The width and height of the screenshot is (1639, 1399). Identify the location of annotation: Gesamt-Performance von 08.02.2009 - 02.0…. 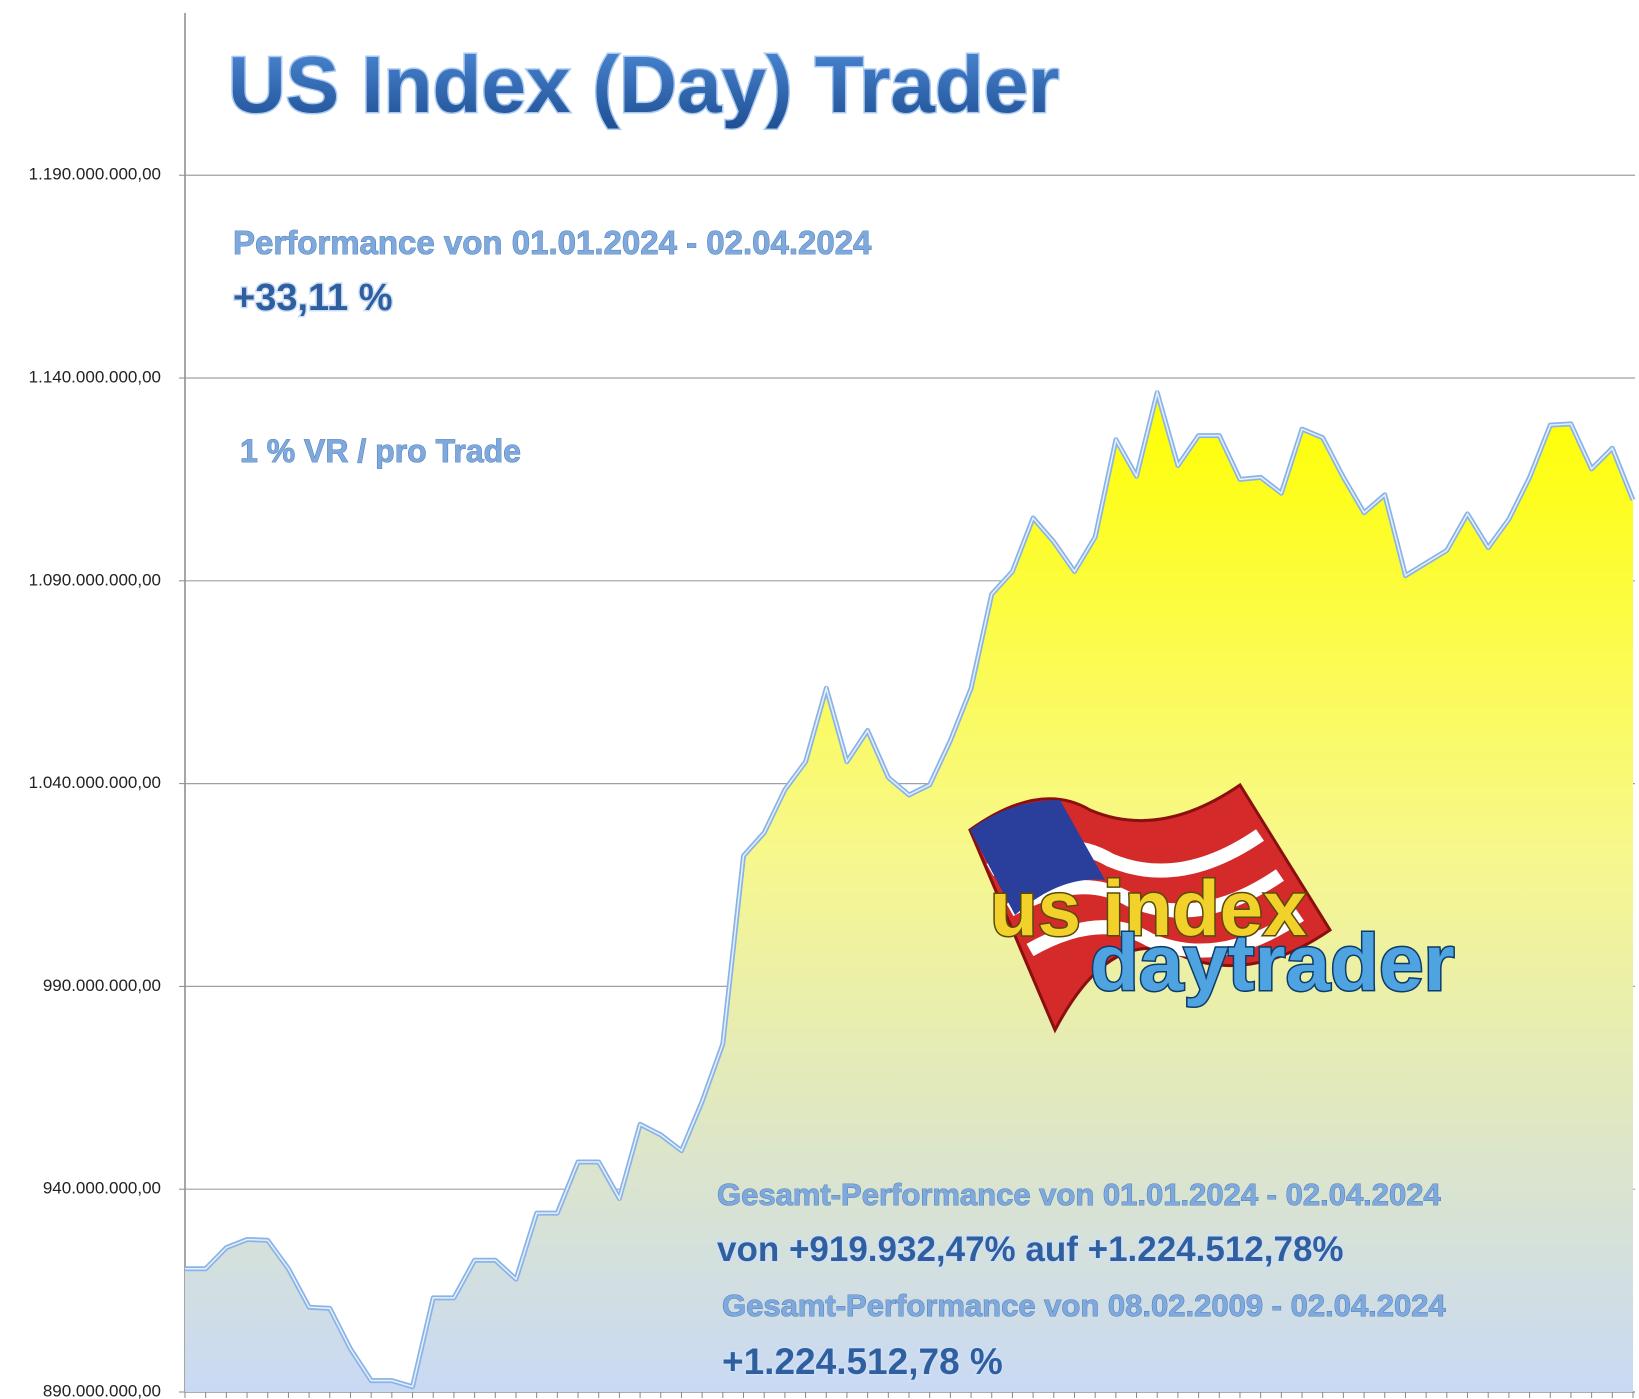
(1084, 1305).